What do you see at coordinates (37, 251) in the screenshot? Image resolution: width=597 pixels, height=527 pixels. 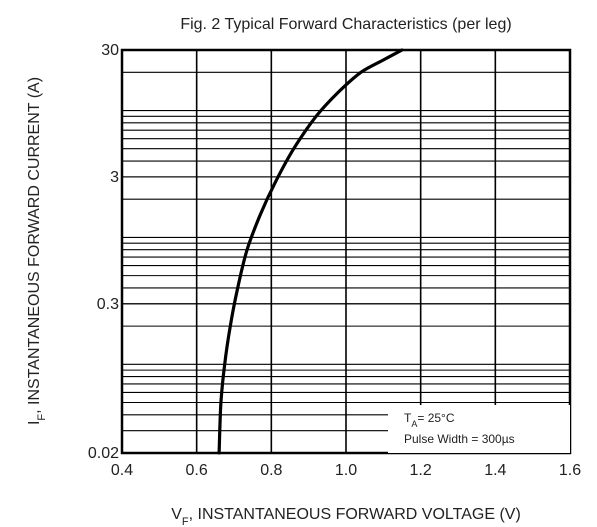 I see `y-axis-label: IF, INSTANTANEOUS FORWARD CURRENT (A)` at bounding box center [37, 251].